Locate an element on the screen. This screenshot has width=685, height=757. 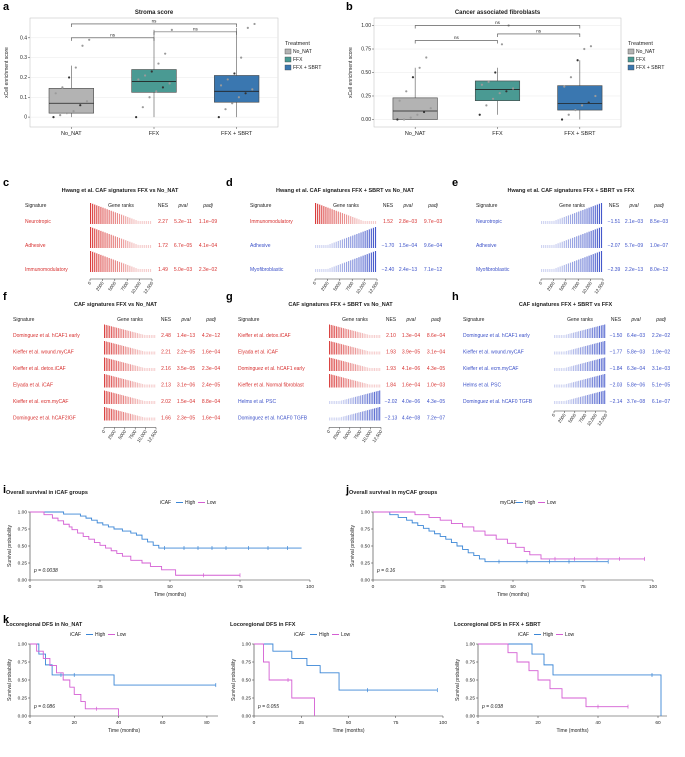
x-tick-label: No_NAT is located at coordinates (71, 134).